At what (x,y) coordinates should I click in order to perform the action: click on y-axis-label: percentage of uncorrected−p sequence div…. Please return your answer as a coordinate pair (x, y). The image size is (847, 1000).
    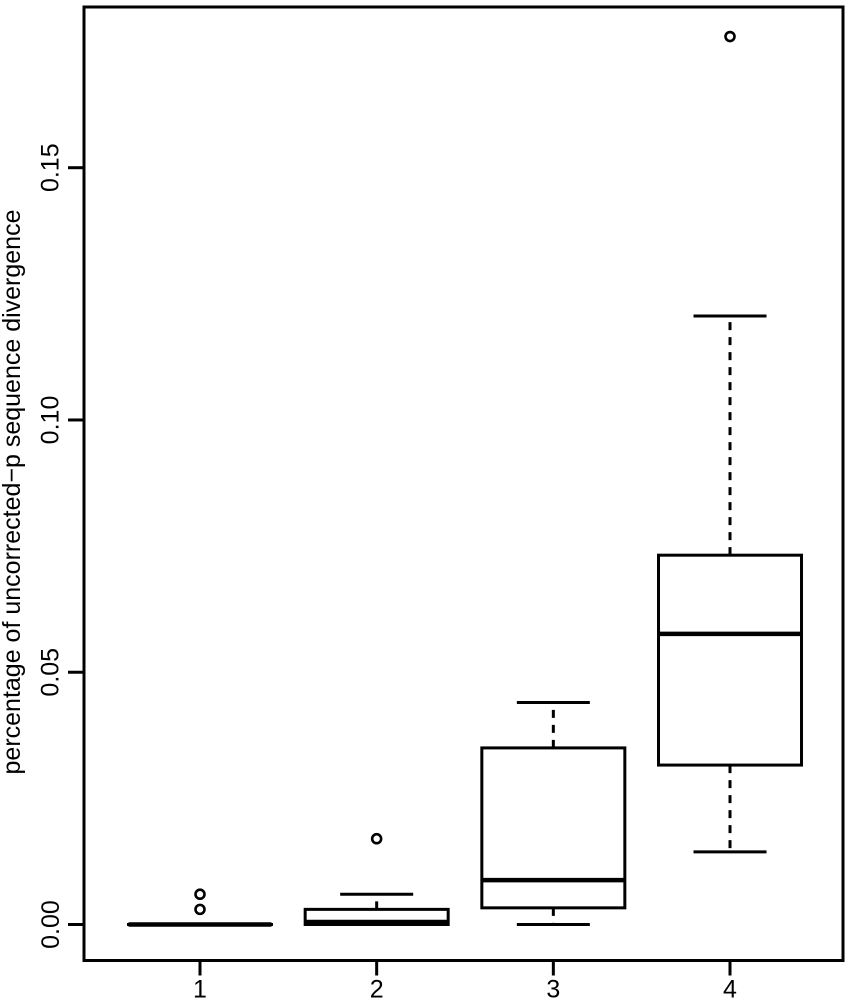
    Looking at the image, I should click on (13, 492).